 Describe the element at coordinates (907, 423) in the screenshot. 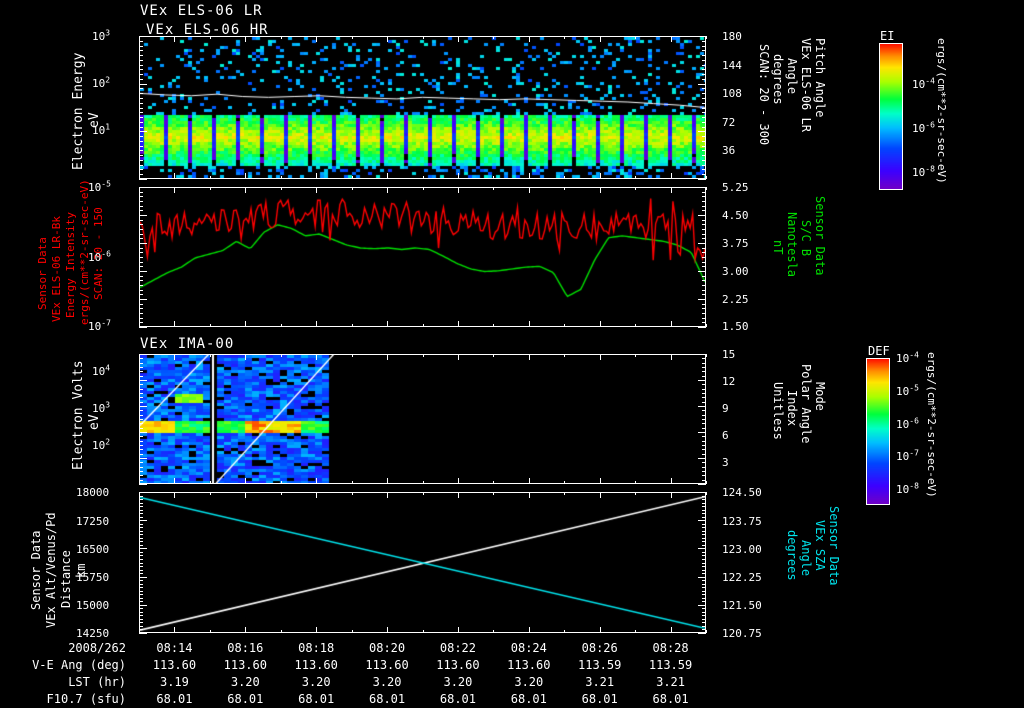

I see `colorbar-def-tick-2: 10-6` at that location.